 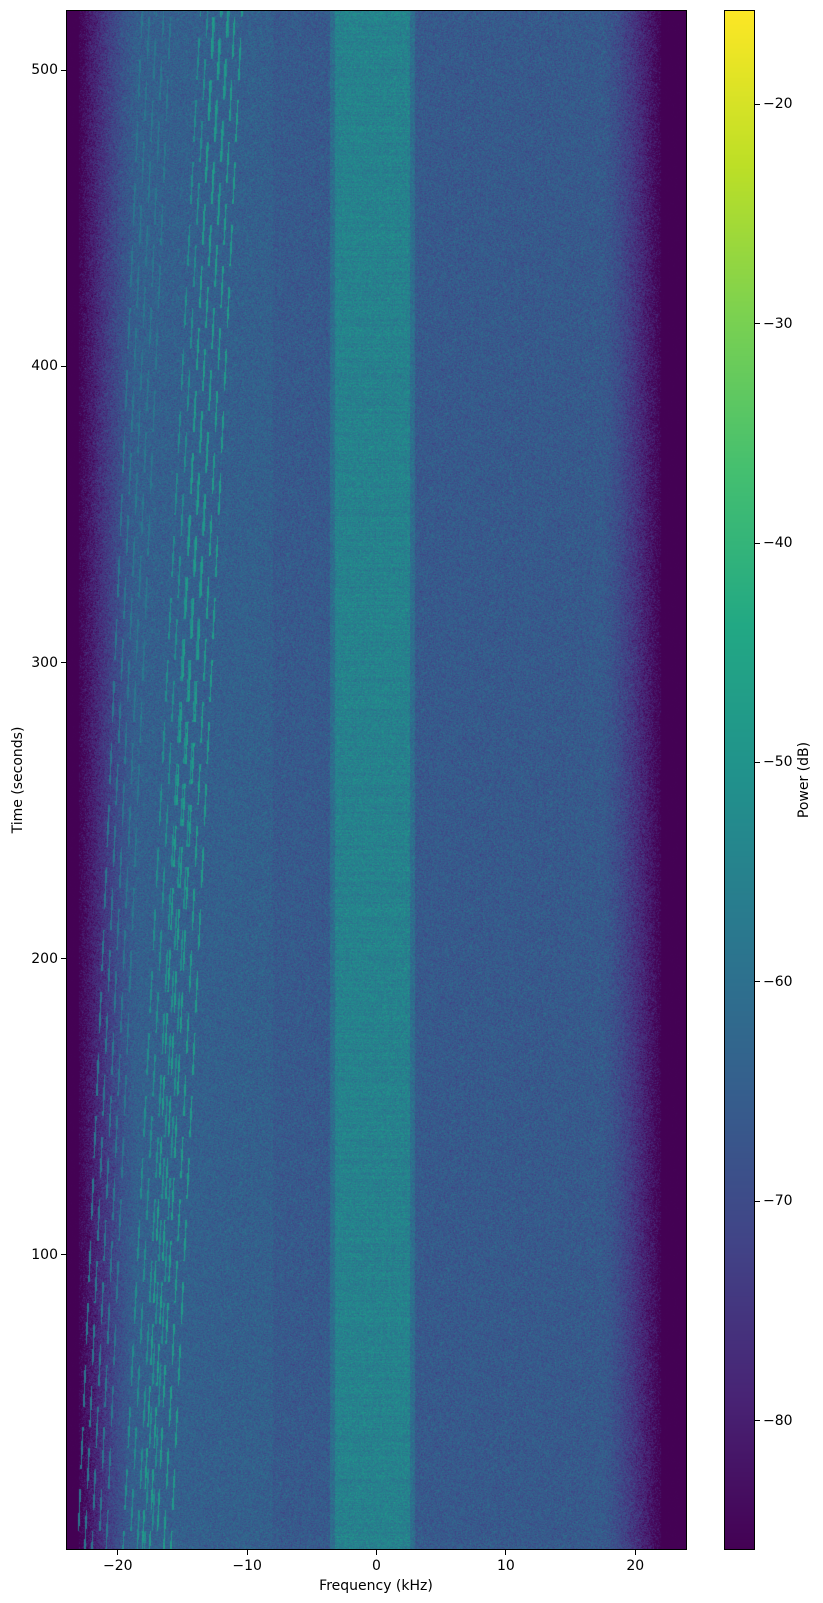 What do you see at coordinates (778, 323) in the screenshot?
I see `colorbar-tick-label: −30` at bounding box center [778, 323].